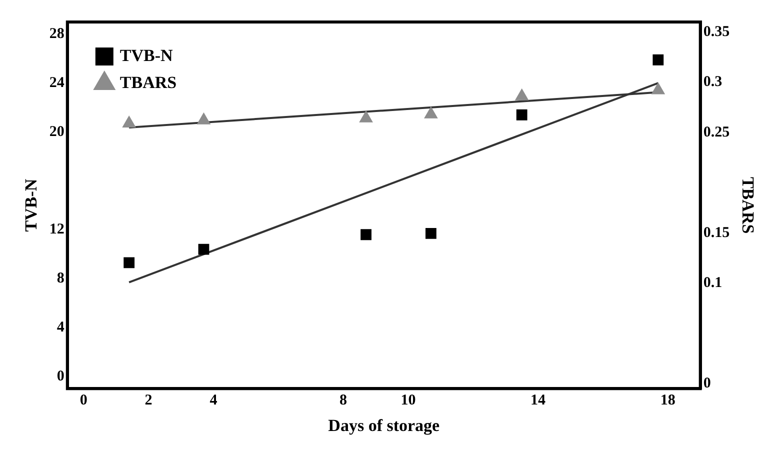 The width and height of the screenshot is (779, 453). What do you see at coordinates (712, 82) in the screenshot?
I see `y2-tick-label: 0.3` at bounding box center [712, 82].